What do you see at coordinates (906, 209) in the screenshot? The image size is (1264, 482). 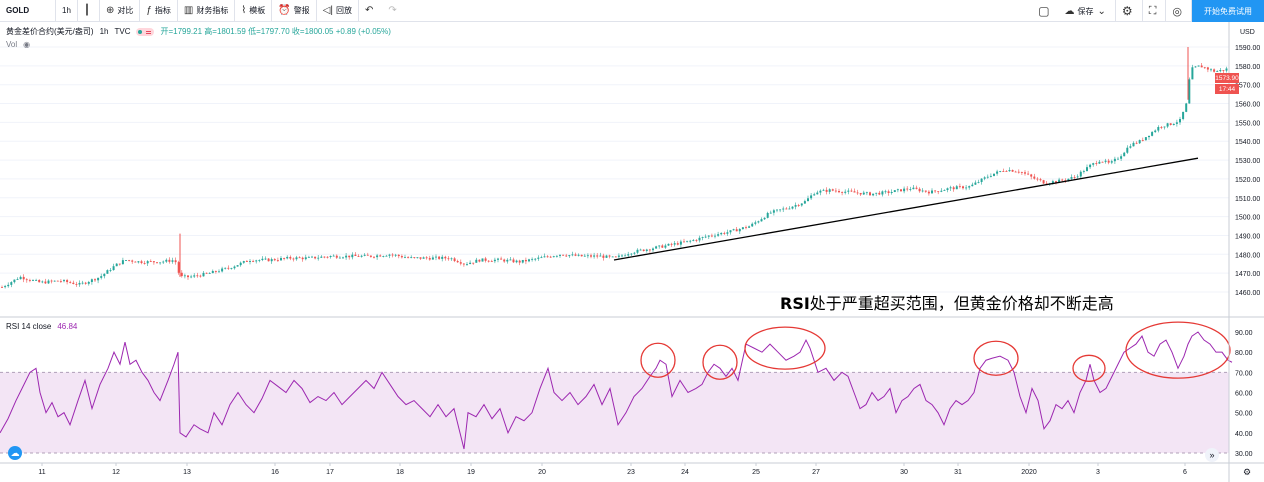 I see `trendline` at bounding box center [906, 209].